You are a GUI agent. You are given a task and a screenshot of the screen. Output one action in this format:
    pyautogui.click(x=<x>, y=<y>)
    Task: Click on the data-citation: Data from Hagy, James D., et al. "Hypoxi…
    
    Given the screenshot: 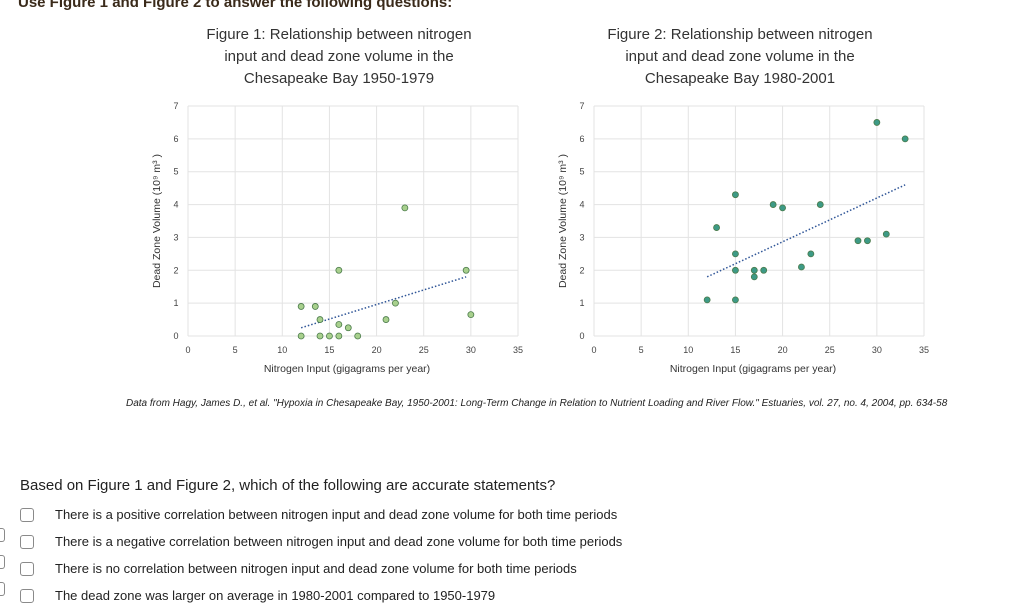 What is the action you would take?
    pyautogui.click(x=537, y=403)
    